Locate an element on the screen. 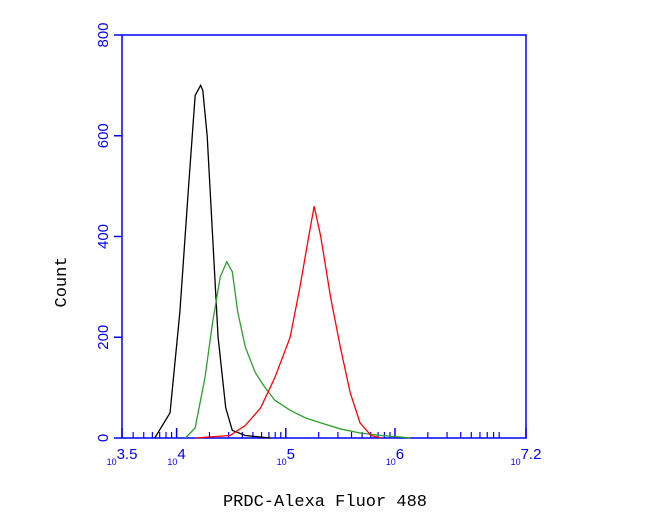 The image size is (650, 521). x-axis-title: PRDC-Alexa Fluor 488 is located at coordinates (325, 502).